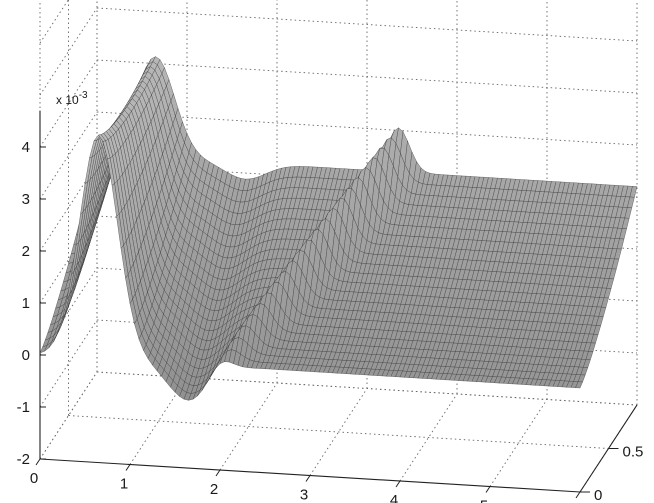 The width and height of the screenshot is (654, 503). I want to click on z-tick-label: -1, so click(23, 407).